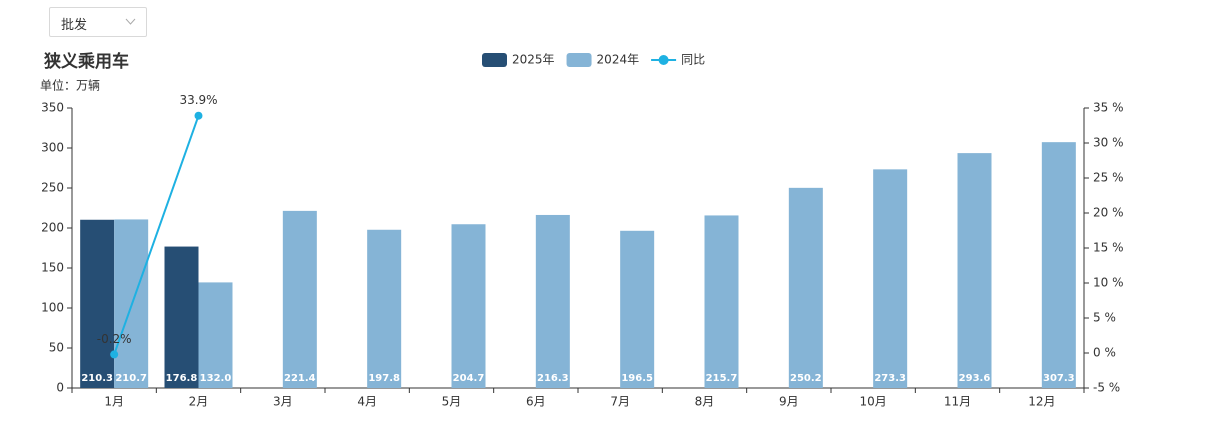 This screenshot has height=436, width=1227. I want to click on bar-value-label: 196.5, so click(637, 378).